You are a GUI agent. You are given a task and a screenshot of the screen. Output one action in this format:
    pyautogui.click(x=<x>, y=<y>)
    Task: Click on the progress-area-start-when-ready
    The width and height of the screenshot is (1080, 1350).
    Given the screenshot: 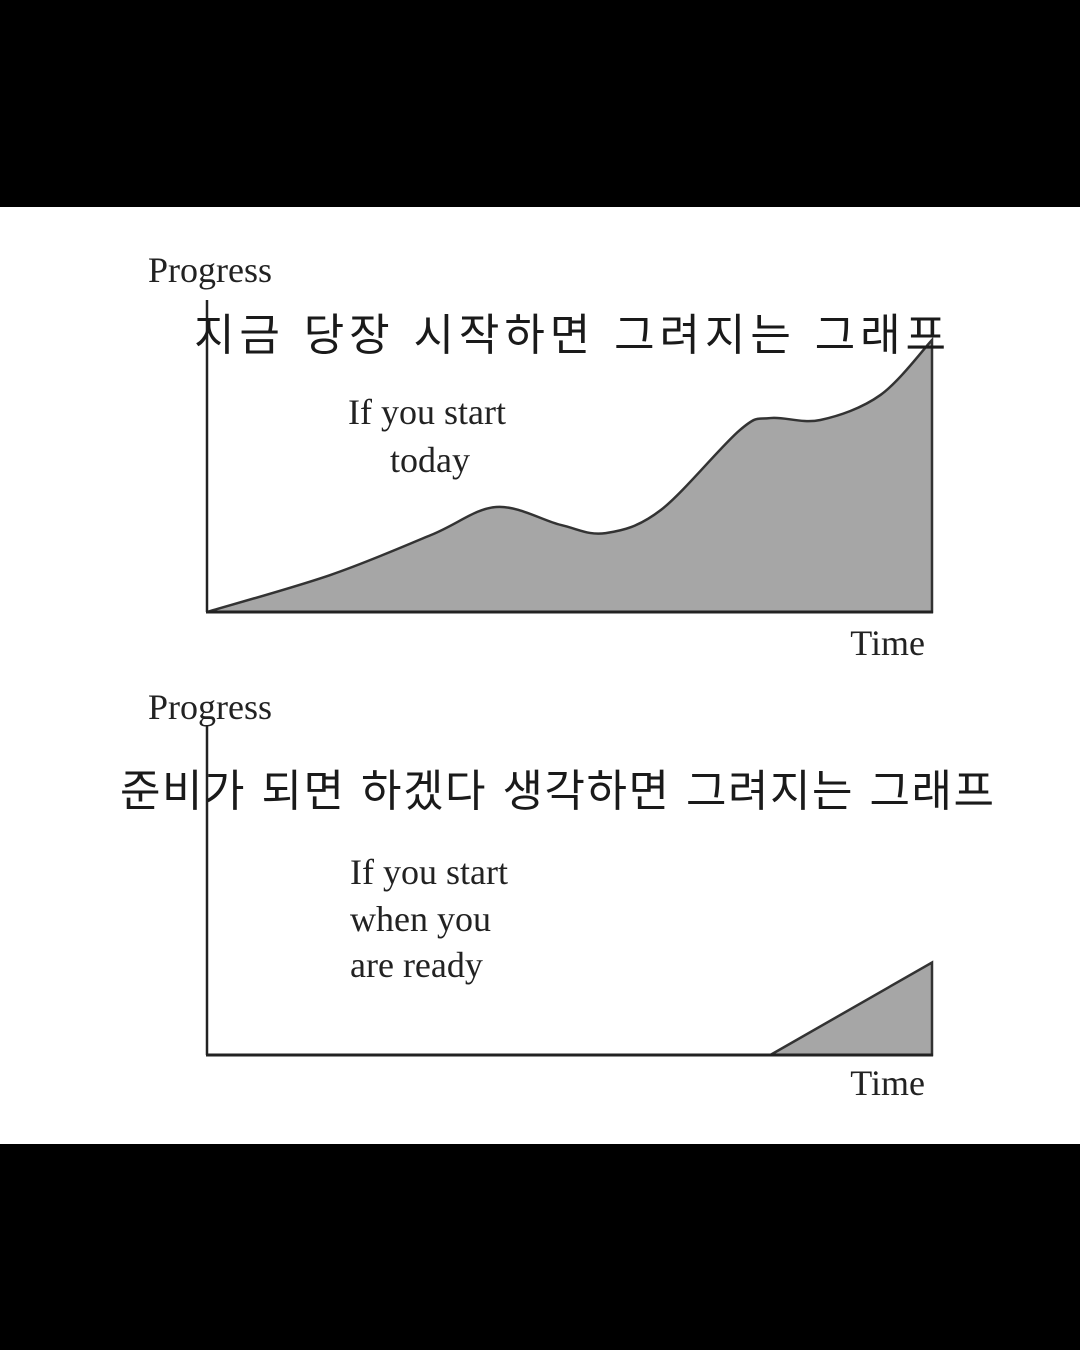 What is the action you would take?
    pyautogui.click(x=849, y=1008)
    